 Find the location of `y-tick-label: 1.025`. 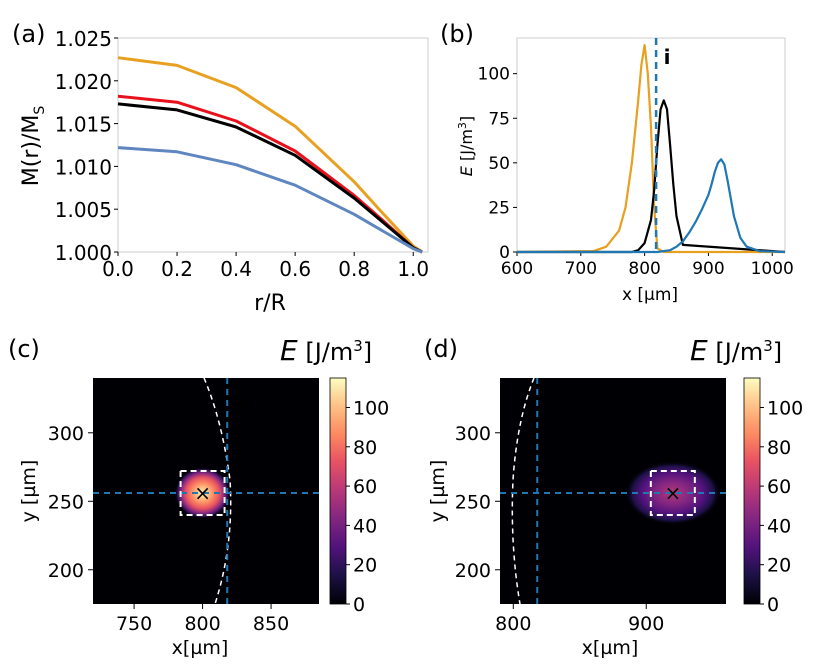

y-tick-label: 1.025 is located at coordinates (83, 39).